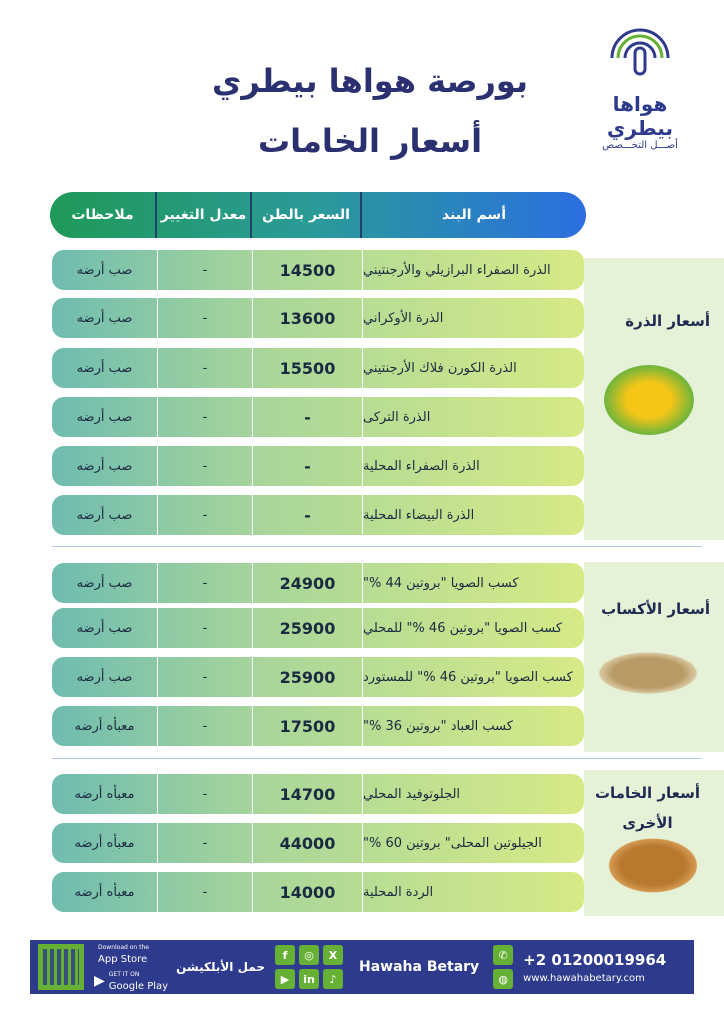 The image size is (724, 1024). I want to click on price-cell: 44000, so click(307, 843).